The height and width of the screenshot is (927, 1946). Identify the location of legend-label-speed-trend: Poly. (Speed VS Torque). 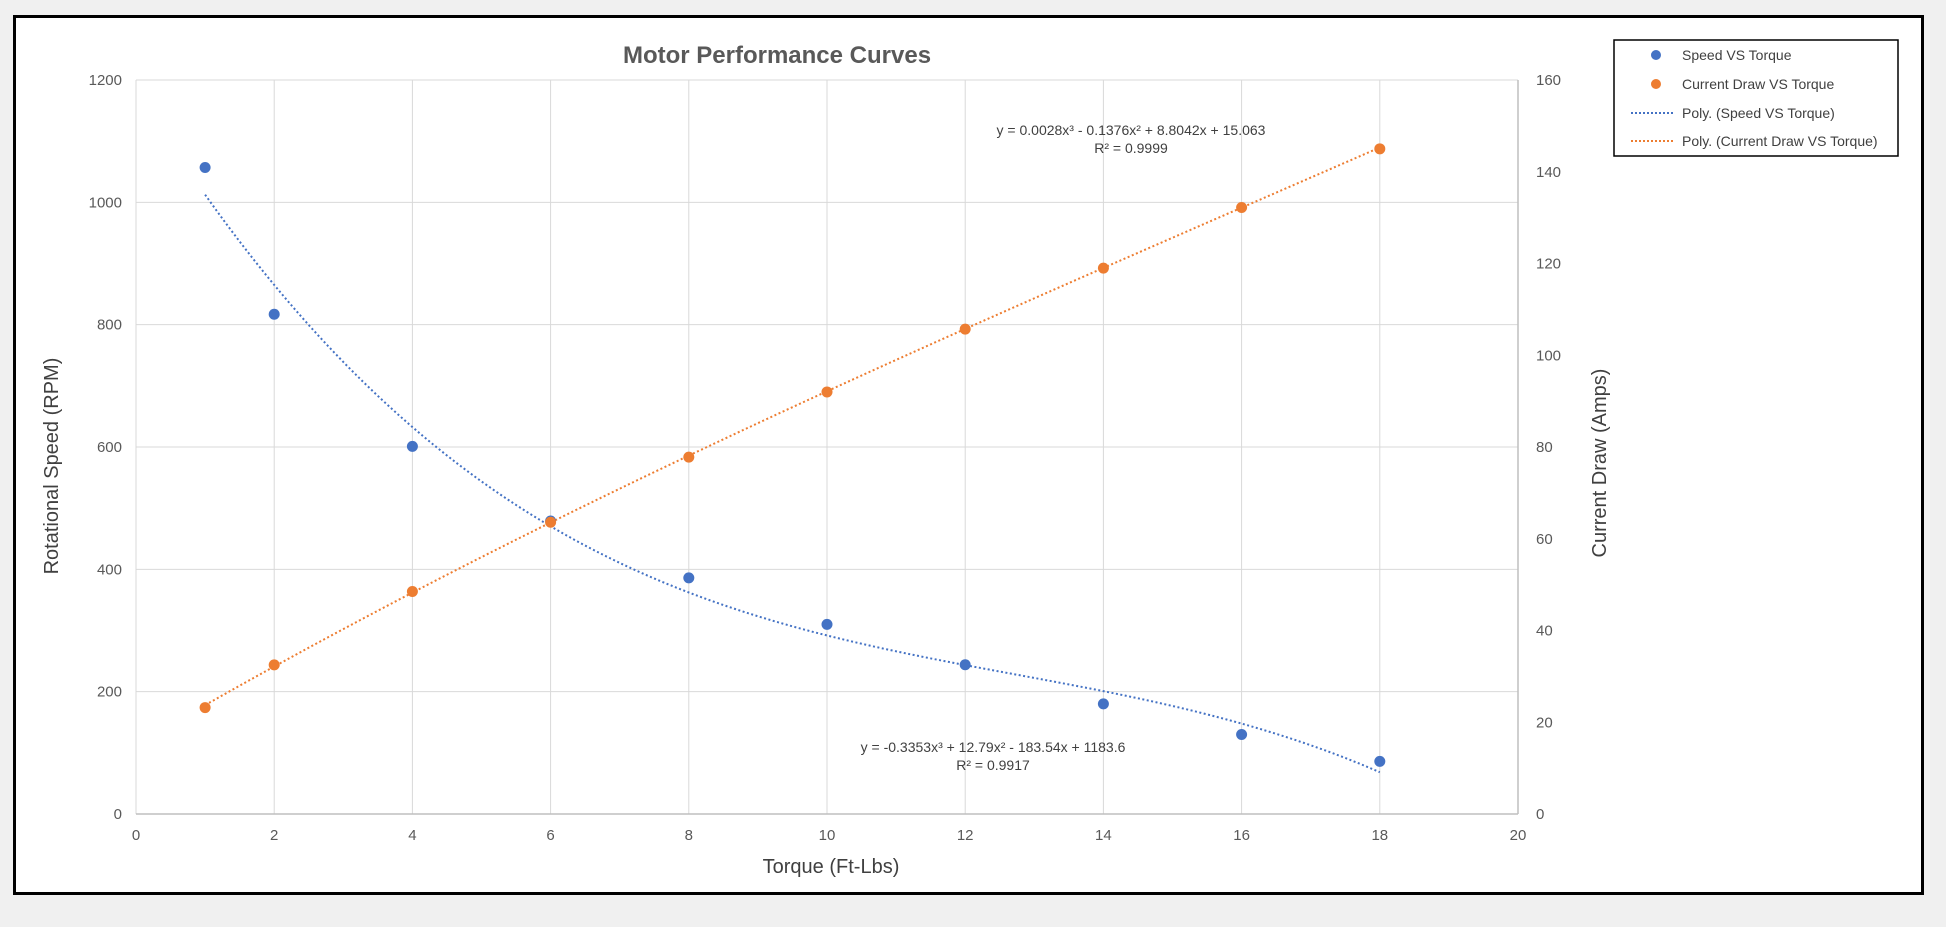
(1758, 113).